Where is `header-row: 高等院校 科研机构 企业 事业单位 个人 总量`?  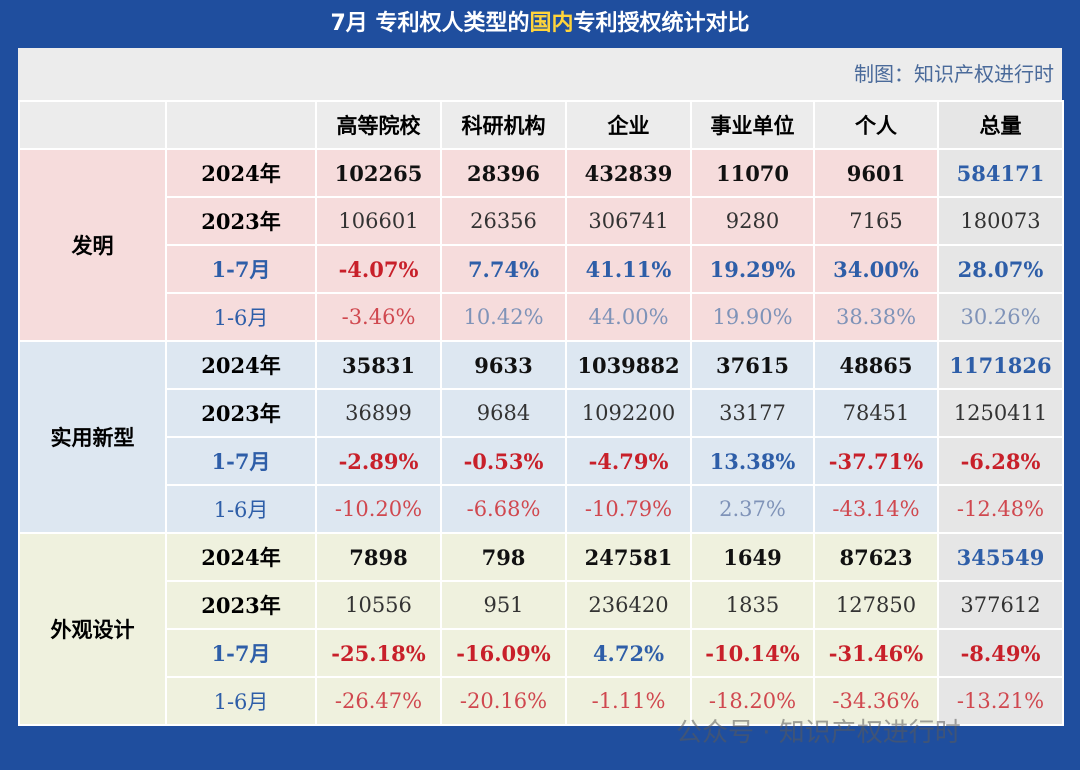 header-row: 高等院校 科研机构 企业 事业单位 个人 总量 is located at coordinates (541, 125).